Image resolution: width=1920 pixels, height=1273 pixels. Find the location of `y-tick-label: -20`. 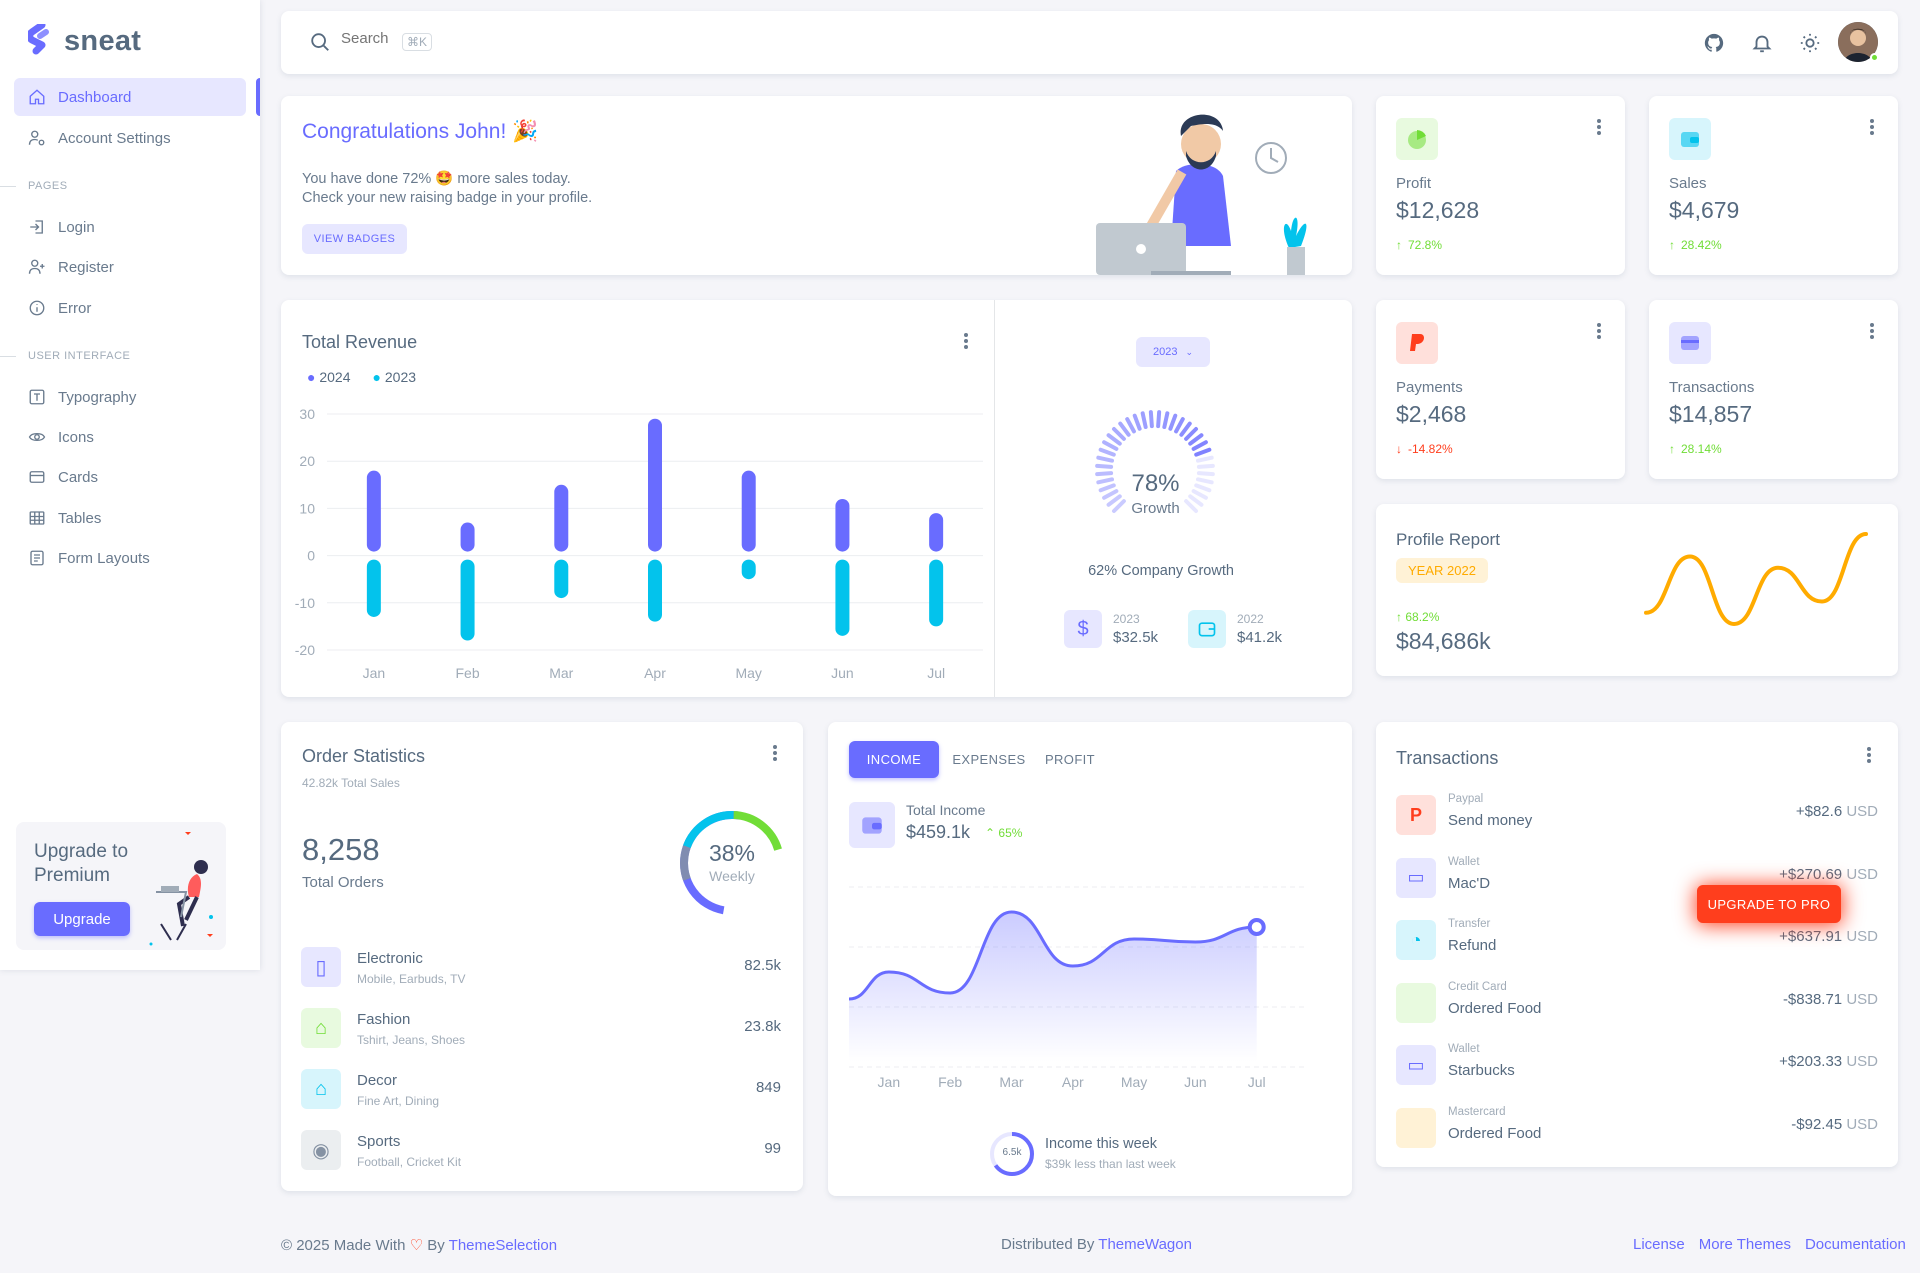

y-tick-label: -20 is located at coordinates (305, 650).